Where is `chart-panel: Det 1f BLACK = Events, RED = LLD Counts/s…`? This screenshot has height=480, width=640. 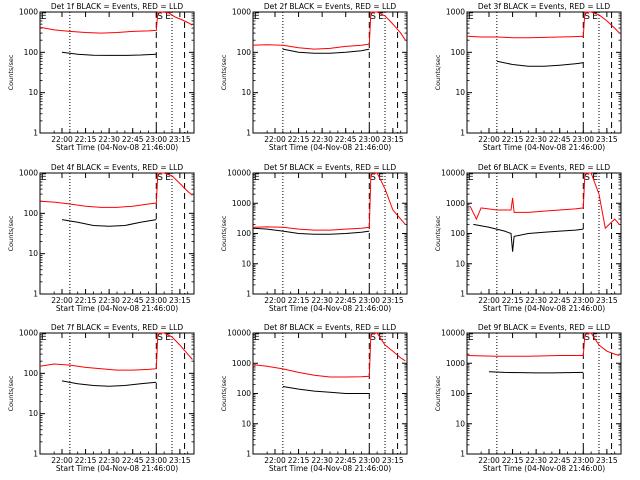
chart-panel: Det 1f BLACK = Events, RED = LLD Counts/s… is located at coordinates (101, 77).